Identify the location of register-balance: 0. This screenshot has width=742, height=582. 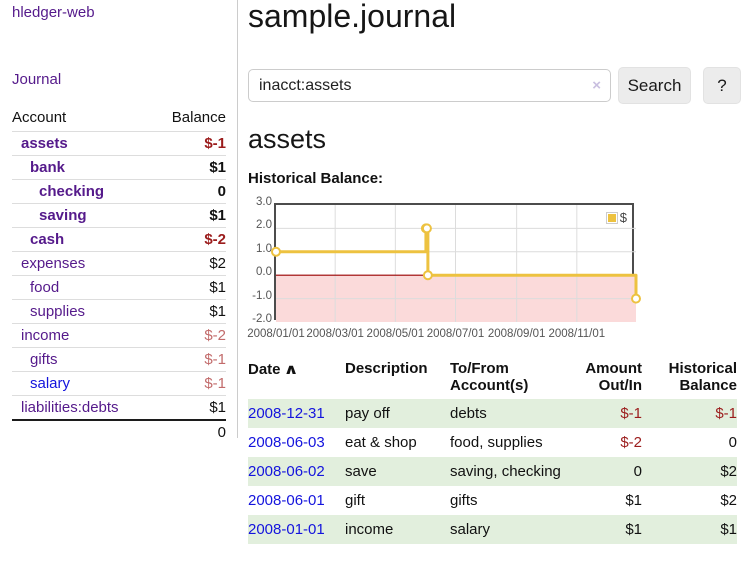
(732, 442).